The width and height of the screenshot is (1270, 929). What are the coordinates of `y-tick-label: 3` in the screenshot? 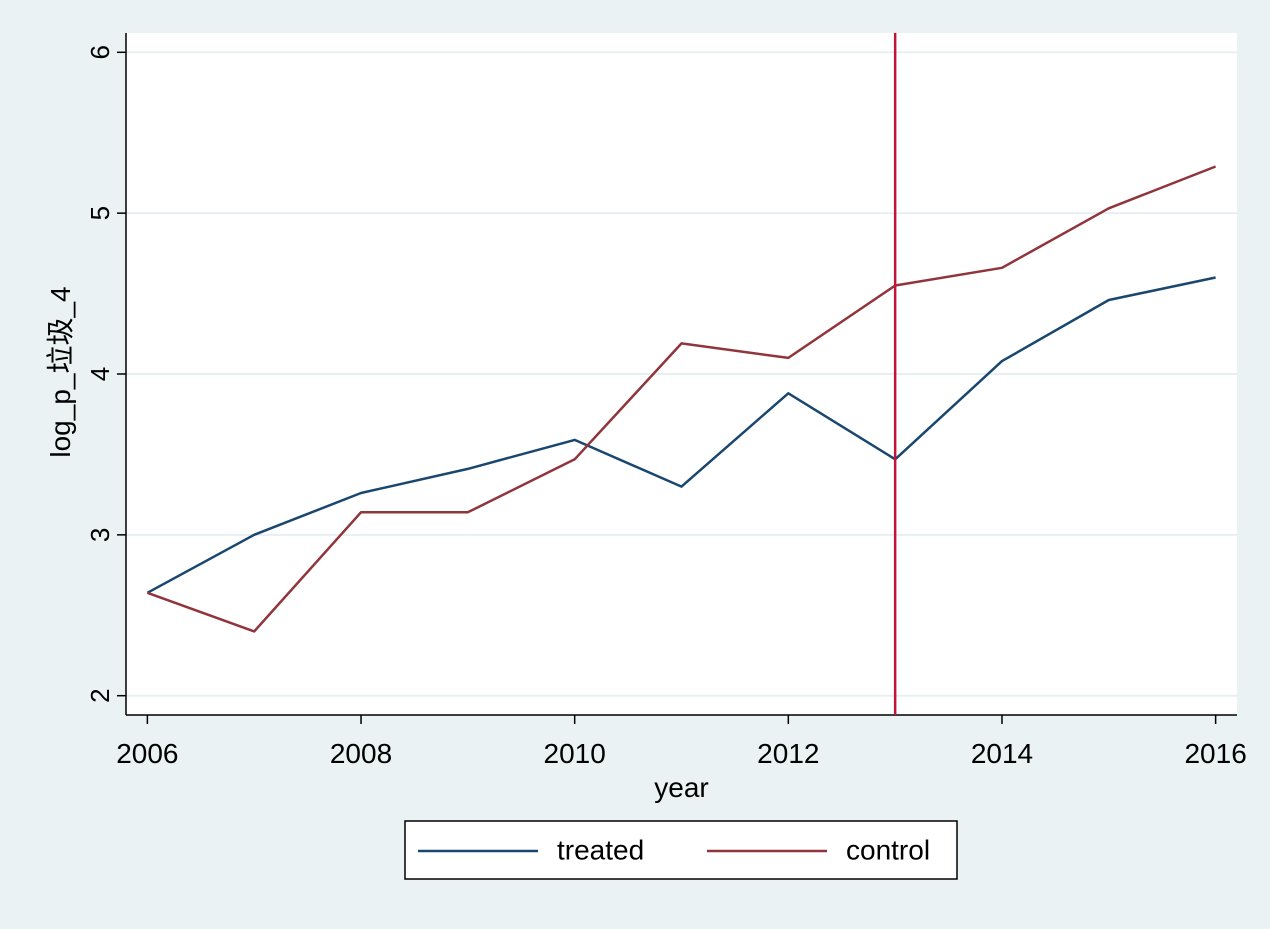 It's located at (100, 535).